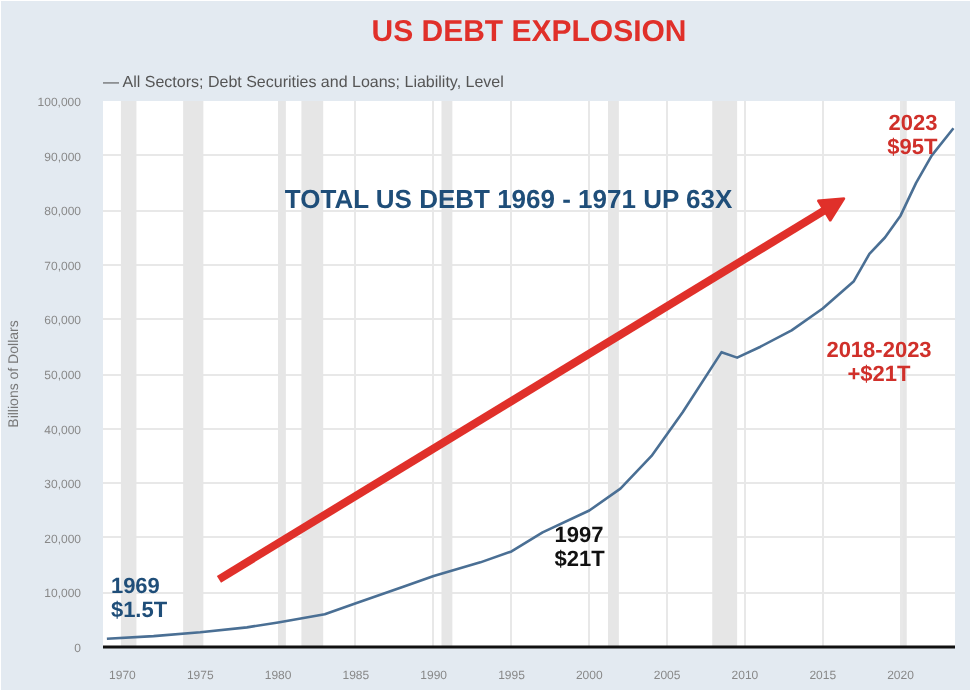 The image size is (970, 690). What do you see at coordinates (913, 136) in the screenshot?
I see `annotation: 2023 $95T` at bounding box center [913, 136].